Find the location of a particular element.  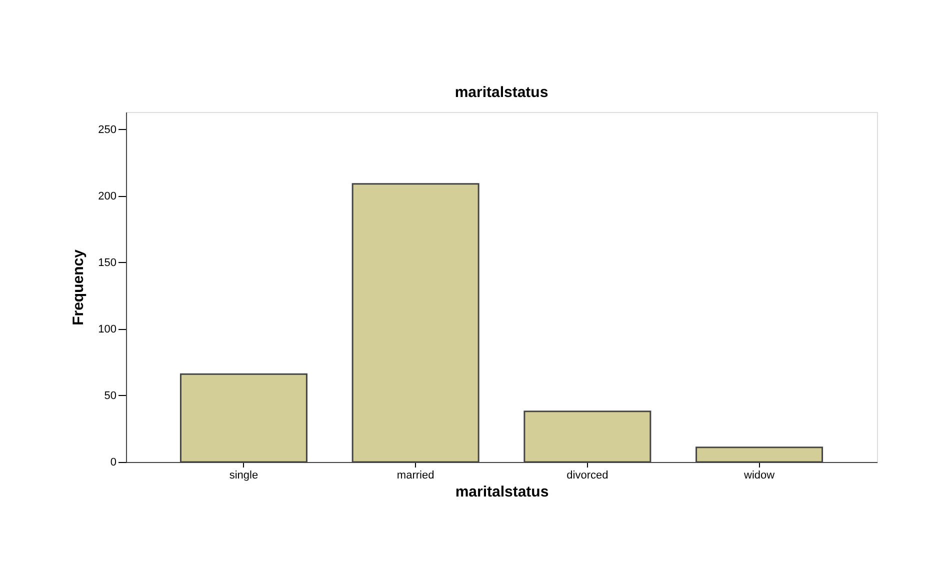

x-tick-label: single is located at coordinates (243, 476).